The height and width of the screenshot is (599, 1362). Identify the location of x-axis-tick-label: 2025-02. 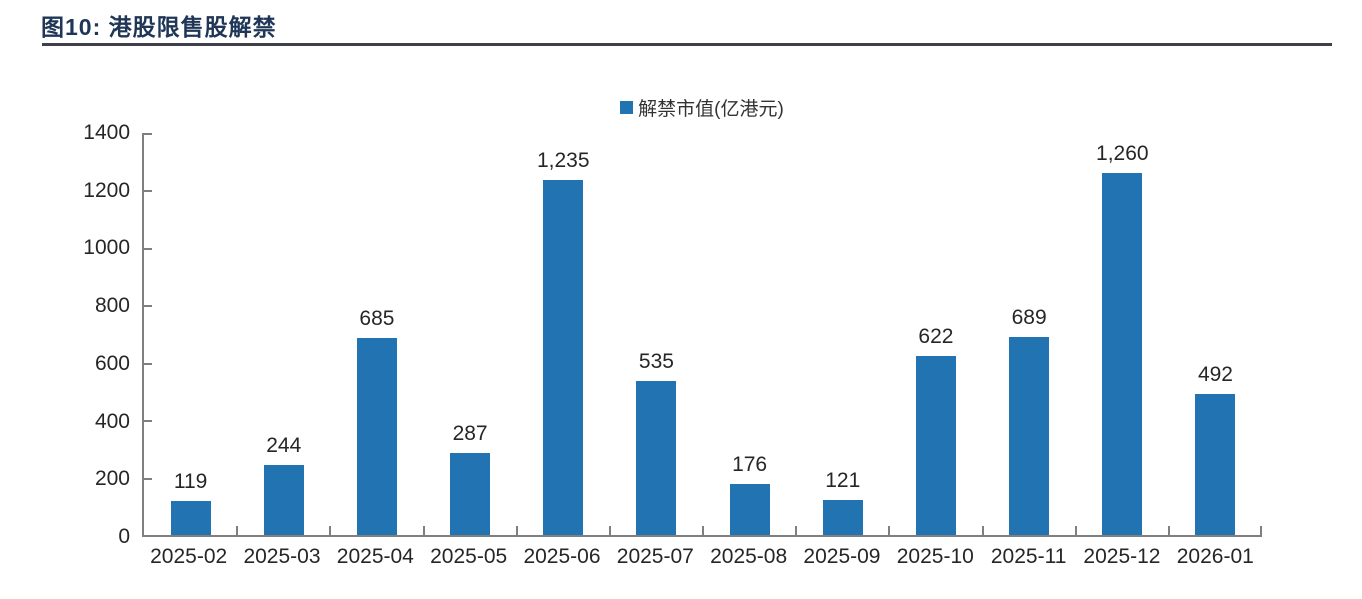
(189, 556).